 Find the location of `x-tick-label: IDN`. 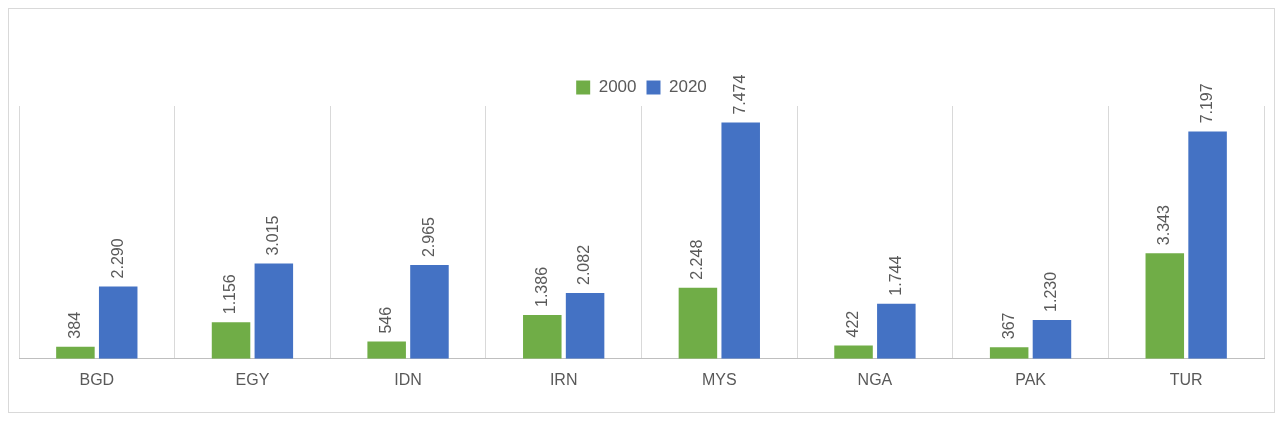

x-tick-label: IDN is located at coordinates (408, 379).